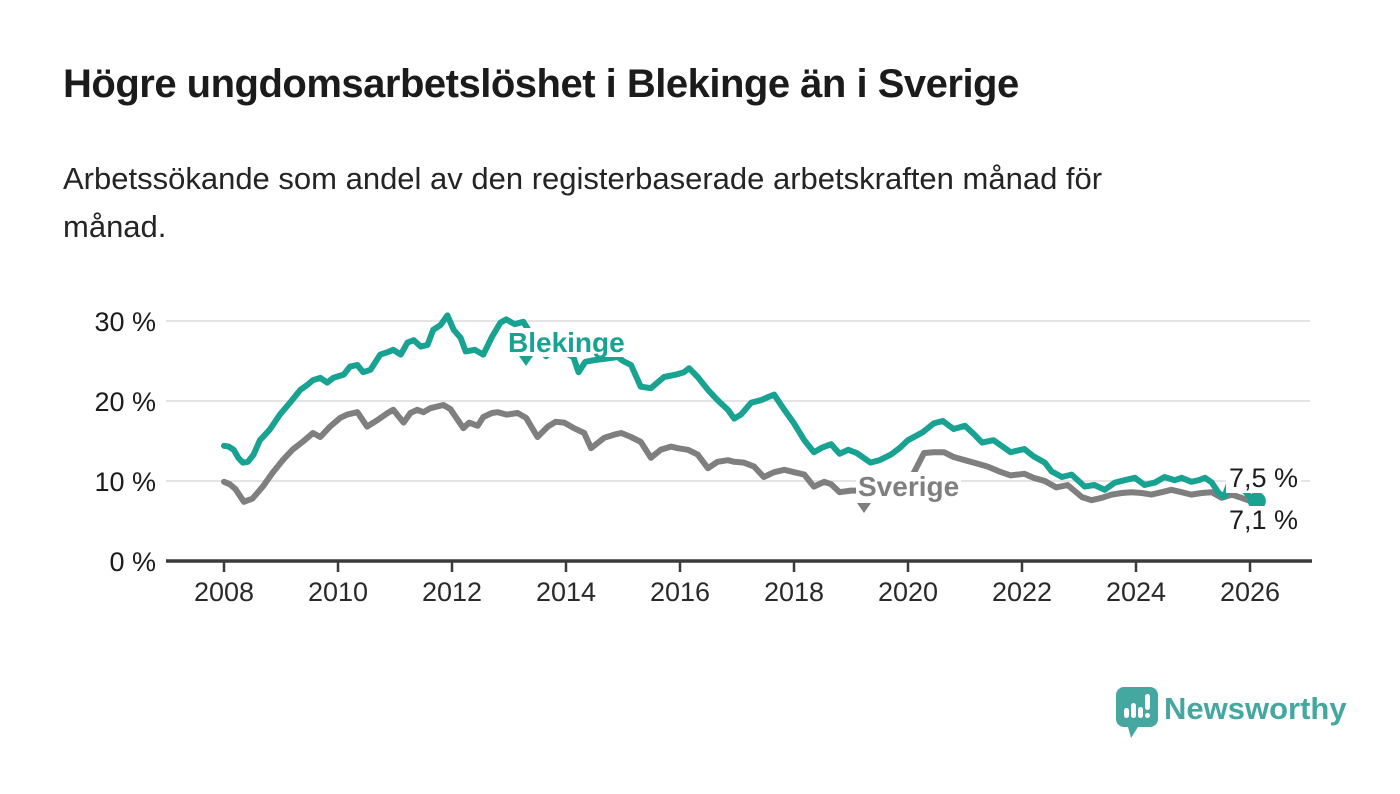 The width and height of the screenshot is (1400, 794). I want to click on x-tick-label-2018: 2018, so click(794, 592).